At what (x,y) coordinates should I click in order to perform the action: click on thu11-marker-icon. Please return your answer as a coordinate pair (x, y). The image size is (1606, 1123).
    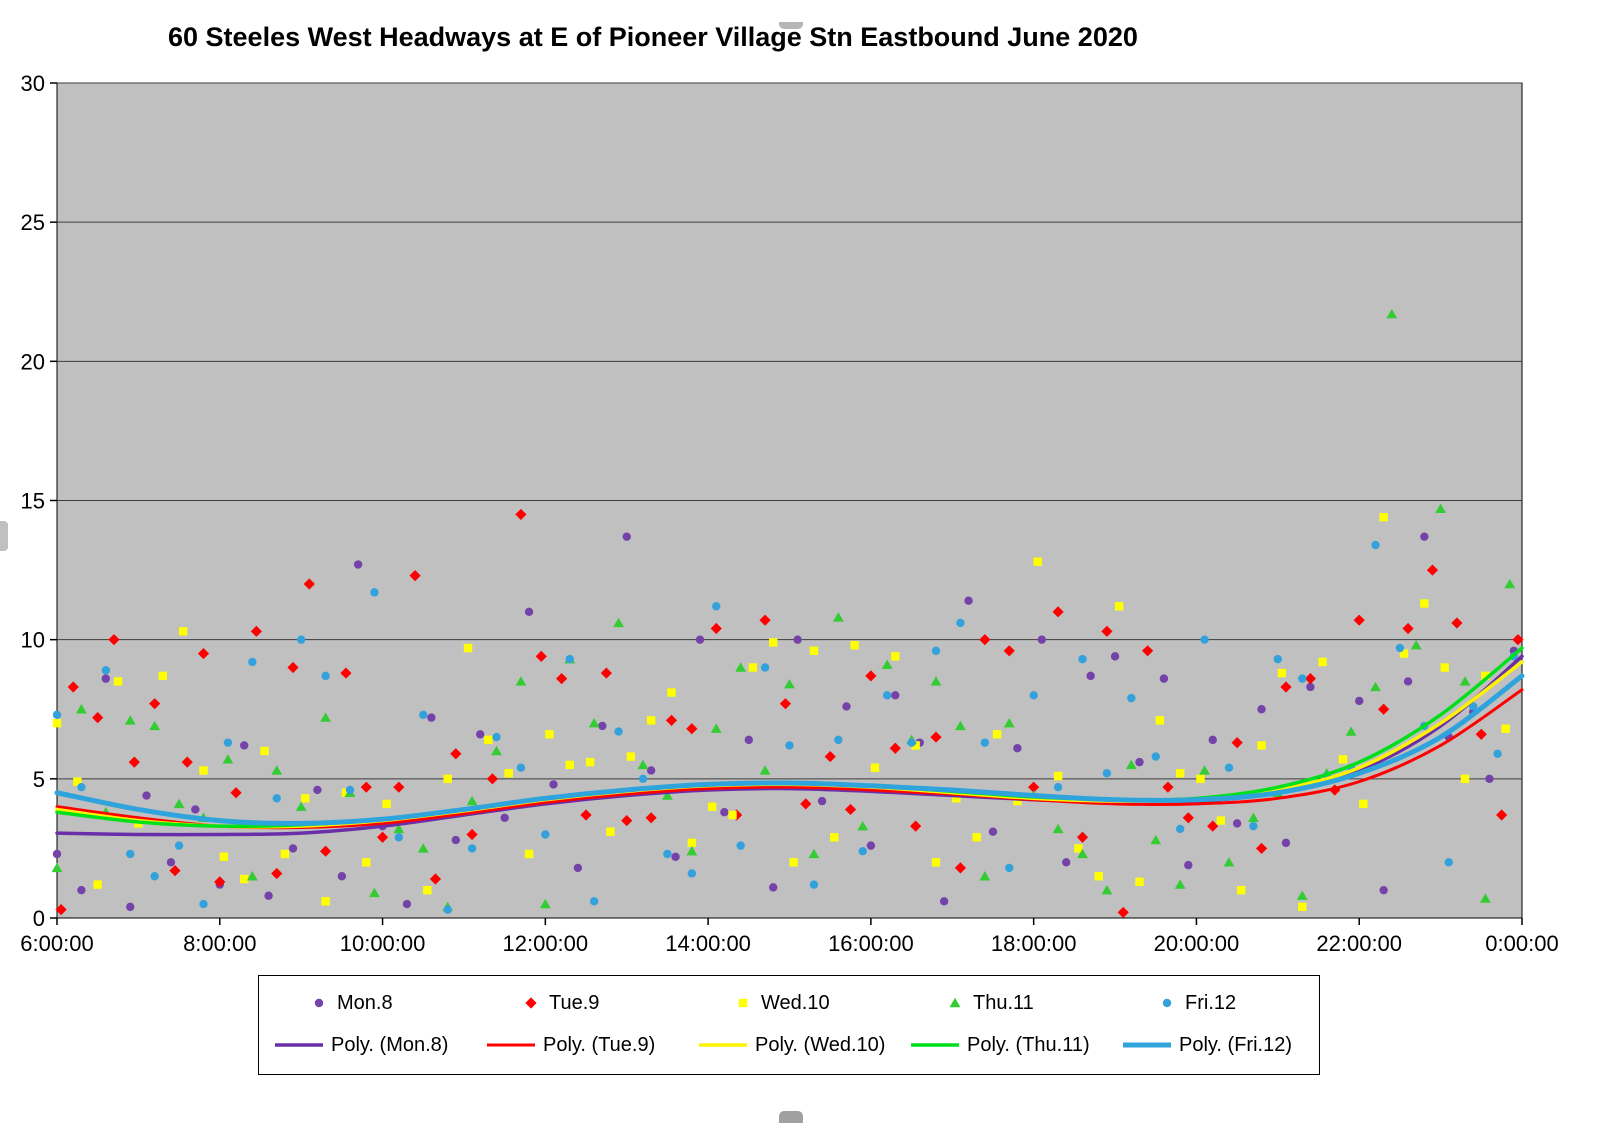
    Looking at the image, I should click on (955, 1003).